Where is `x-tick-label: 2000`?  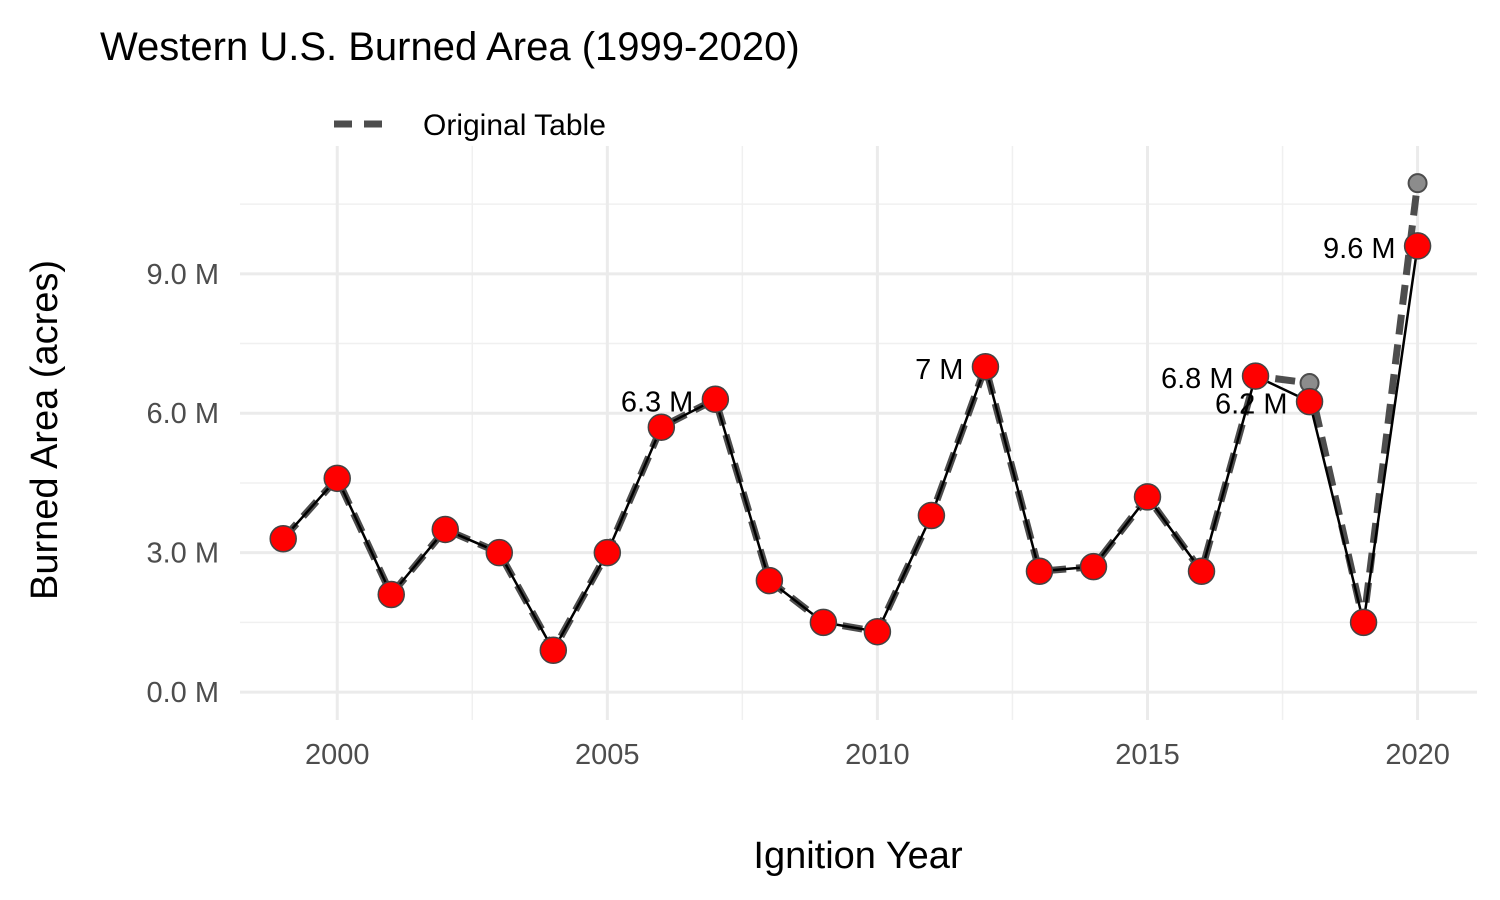
x-tick-label: 2000 is located at coordinates (337, 755).